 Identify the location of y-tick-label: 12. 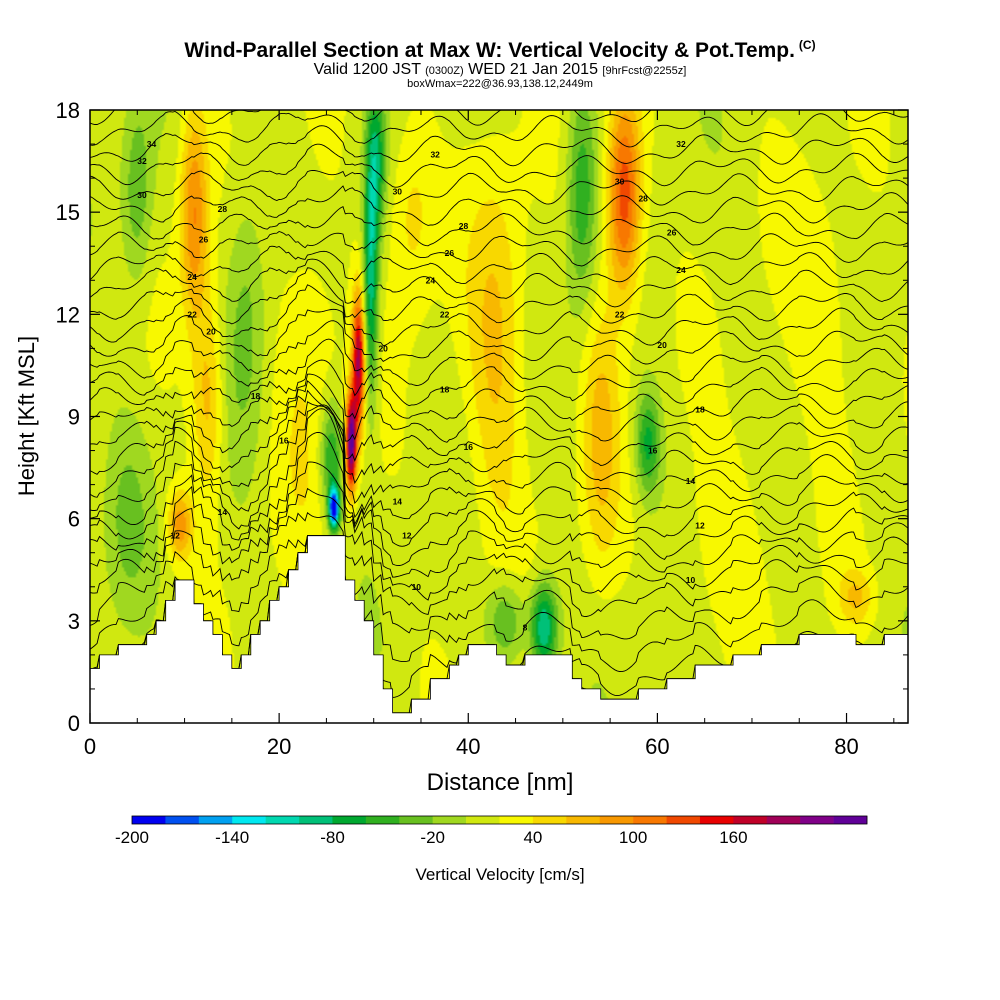
(68, 314).